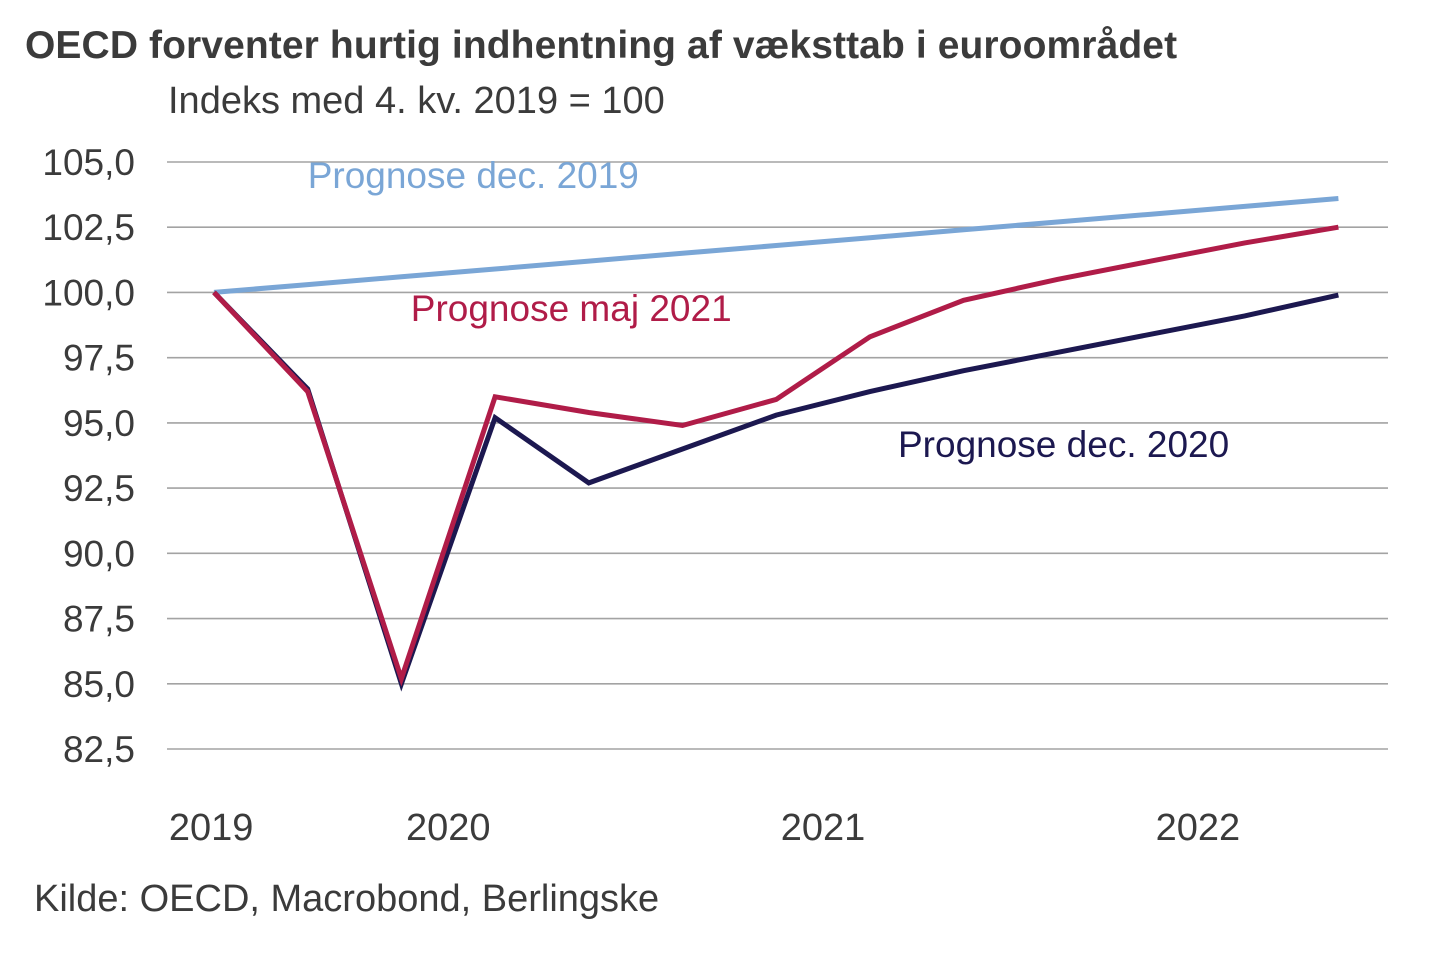  Describe the element at coordinates (704, 828) in the screenshot. I see `x-axis-tick-labels: 2019 2020 2021 2022` at that location.